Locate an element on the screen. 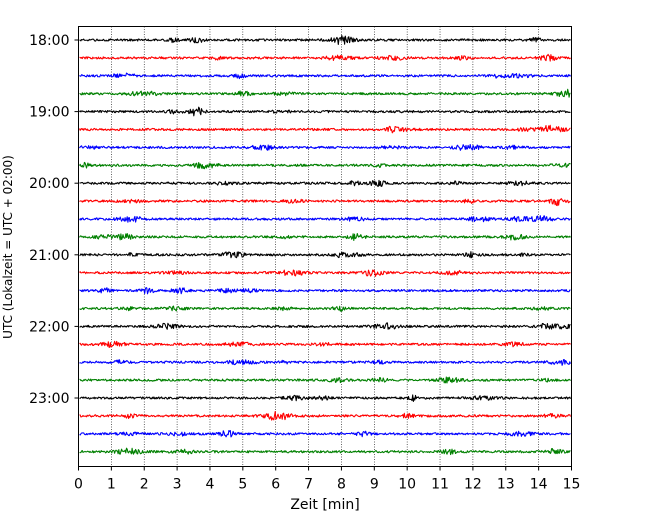  x-tick-label: 13 is located at coordinates (506, 485).